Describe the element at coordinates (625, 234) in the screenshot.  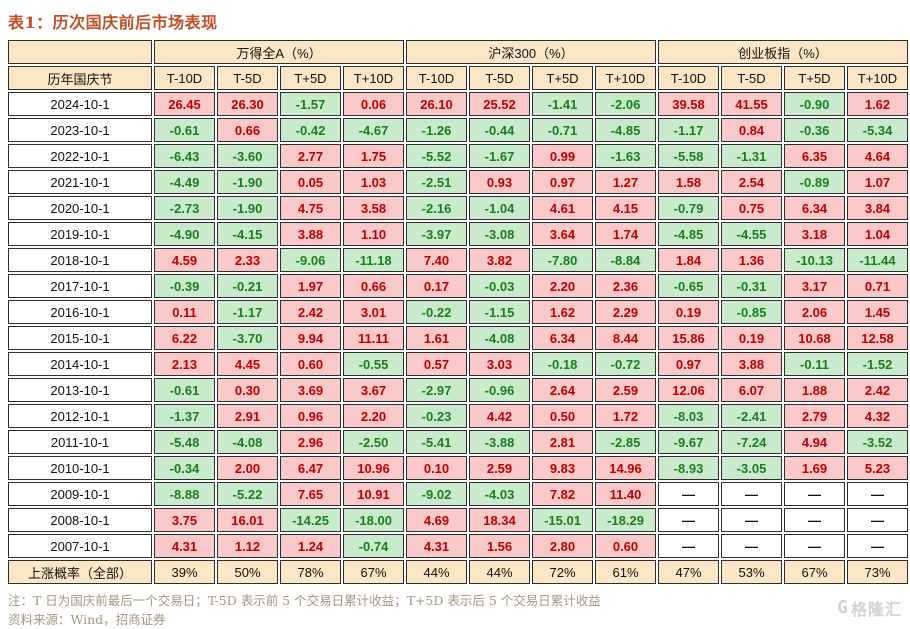
I see `value-cell: 1.74` at that location.